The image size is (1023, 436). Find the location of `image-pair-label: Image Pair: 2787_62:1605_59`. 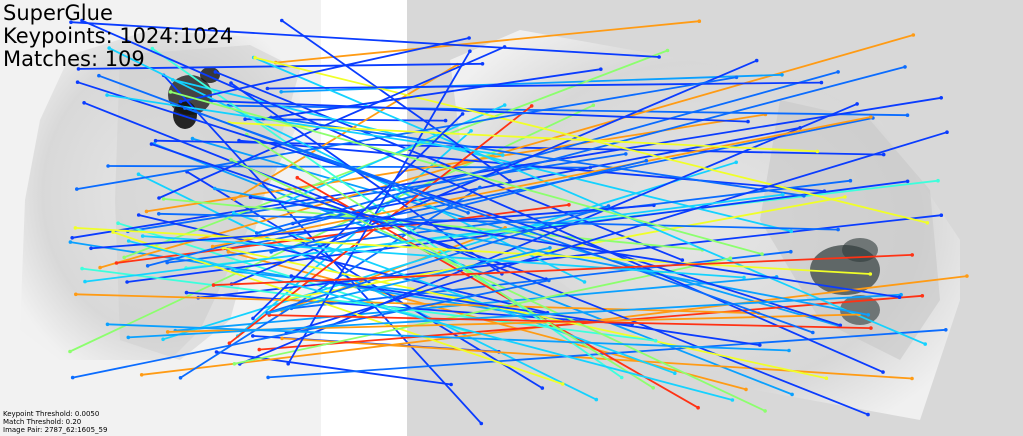

image-pair-label: Image Pair: 2787_62:1605_59 is located at coordinates (55, 430).